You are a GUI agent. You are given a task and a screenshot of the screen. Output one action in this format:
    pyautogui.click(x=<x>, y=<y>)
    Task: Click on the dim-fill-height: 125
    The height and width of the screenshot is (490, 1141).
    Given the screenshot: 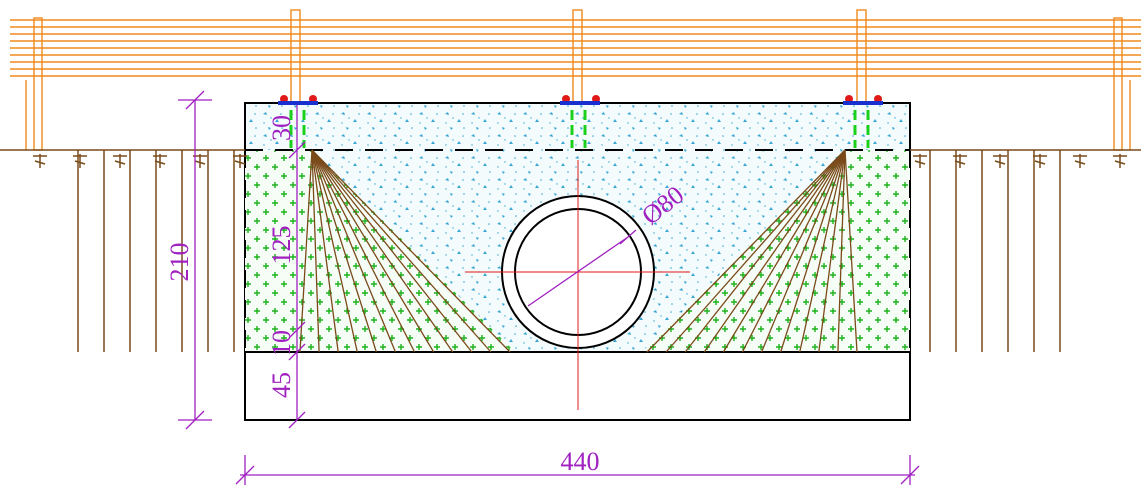 What is the action you would take?
    pyautogui.click(x=281, y=245)
    